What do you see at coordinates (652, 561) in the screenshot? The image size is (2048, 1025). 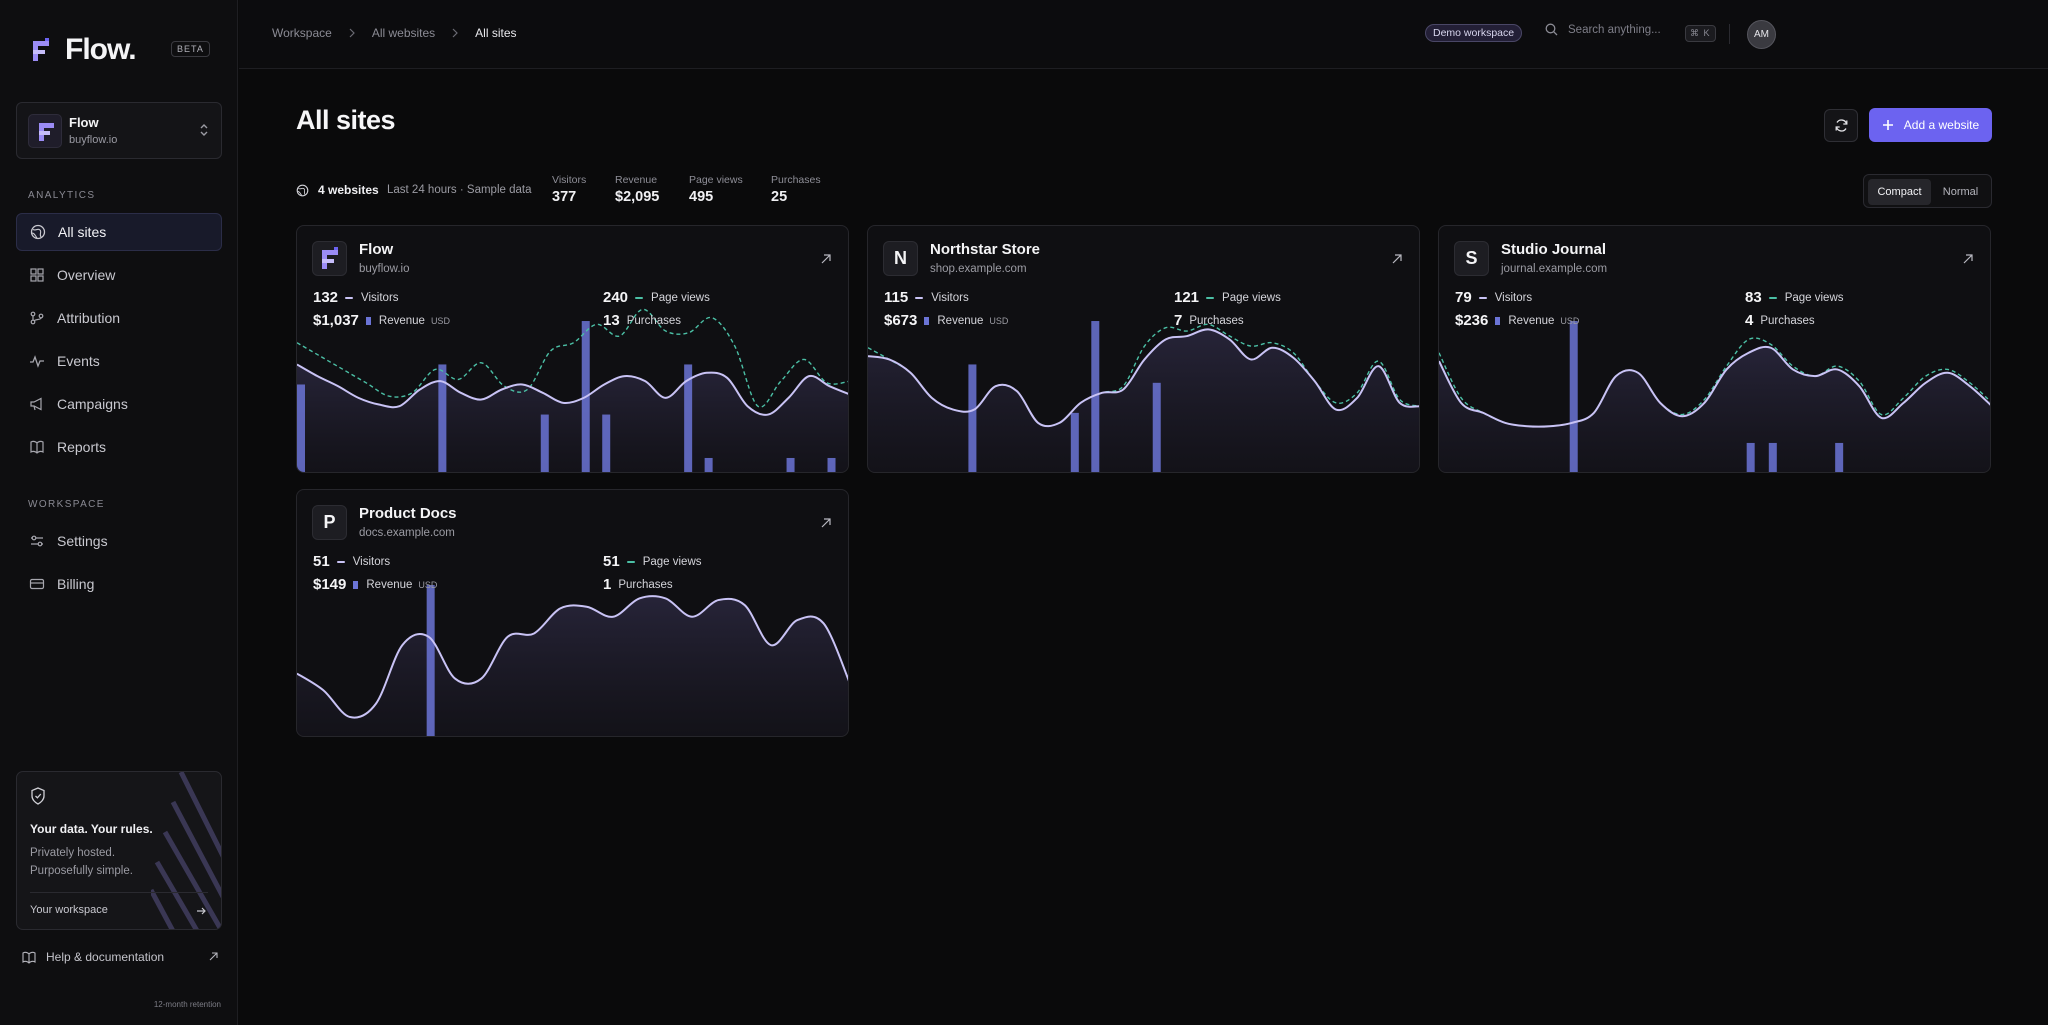 I see `stat-page-views: 51 Page views` at bounding box center [652, 561].